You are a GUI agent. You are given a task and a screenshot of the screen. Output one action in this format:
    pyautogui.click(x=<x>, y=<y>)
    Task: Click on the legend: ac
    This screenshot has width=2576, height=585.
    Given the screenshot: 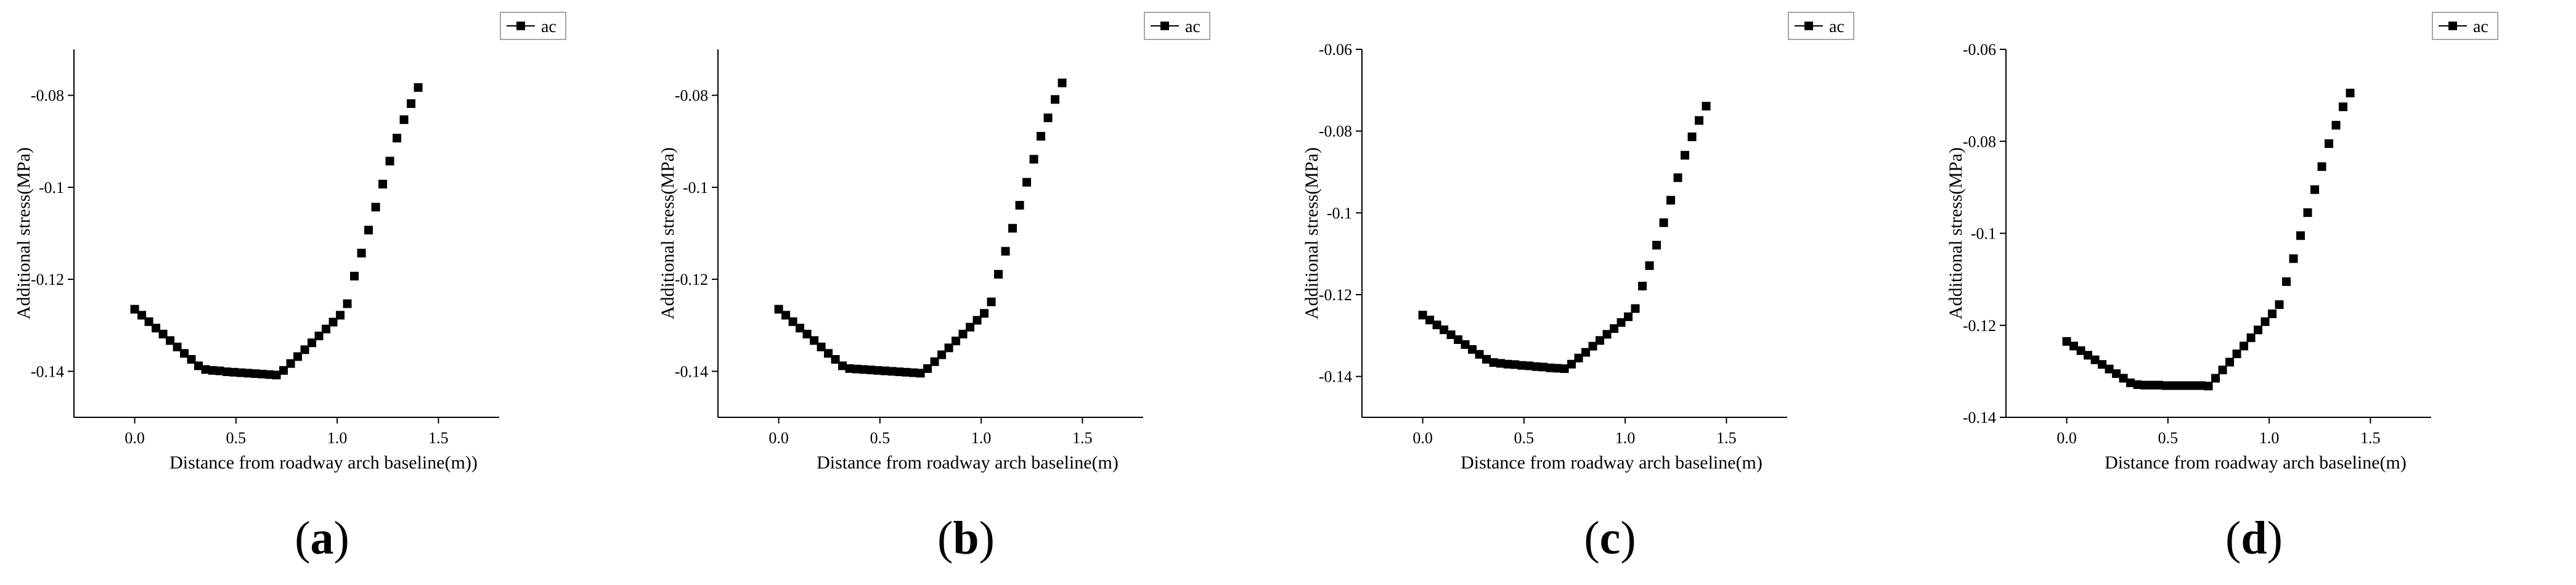 What is the action you would take?
    pyautogui.click(x=1177, y=26)
    